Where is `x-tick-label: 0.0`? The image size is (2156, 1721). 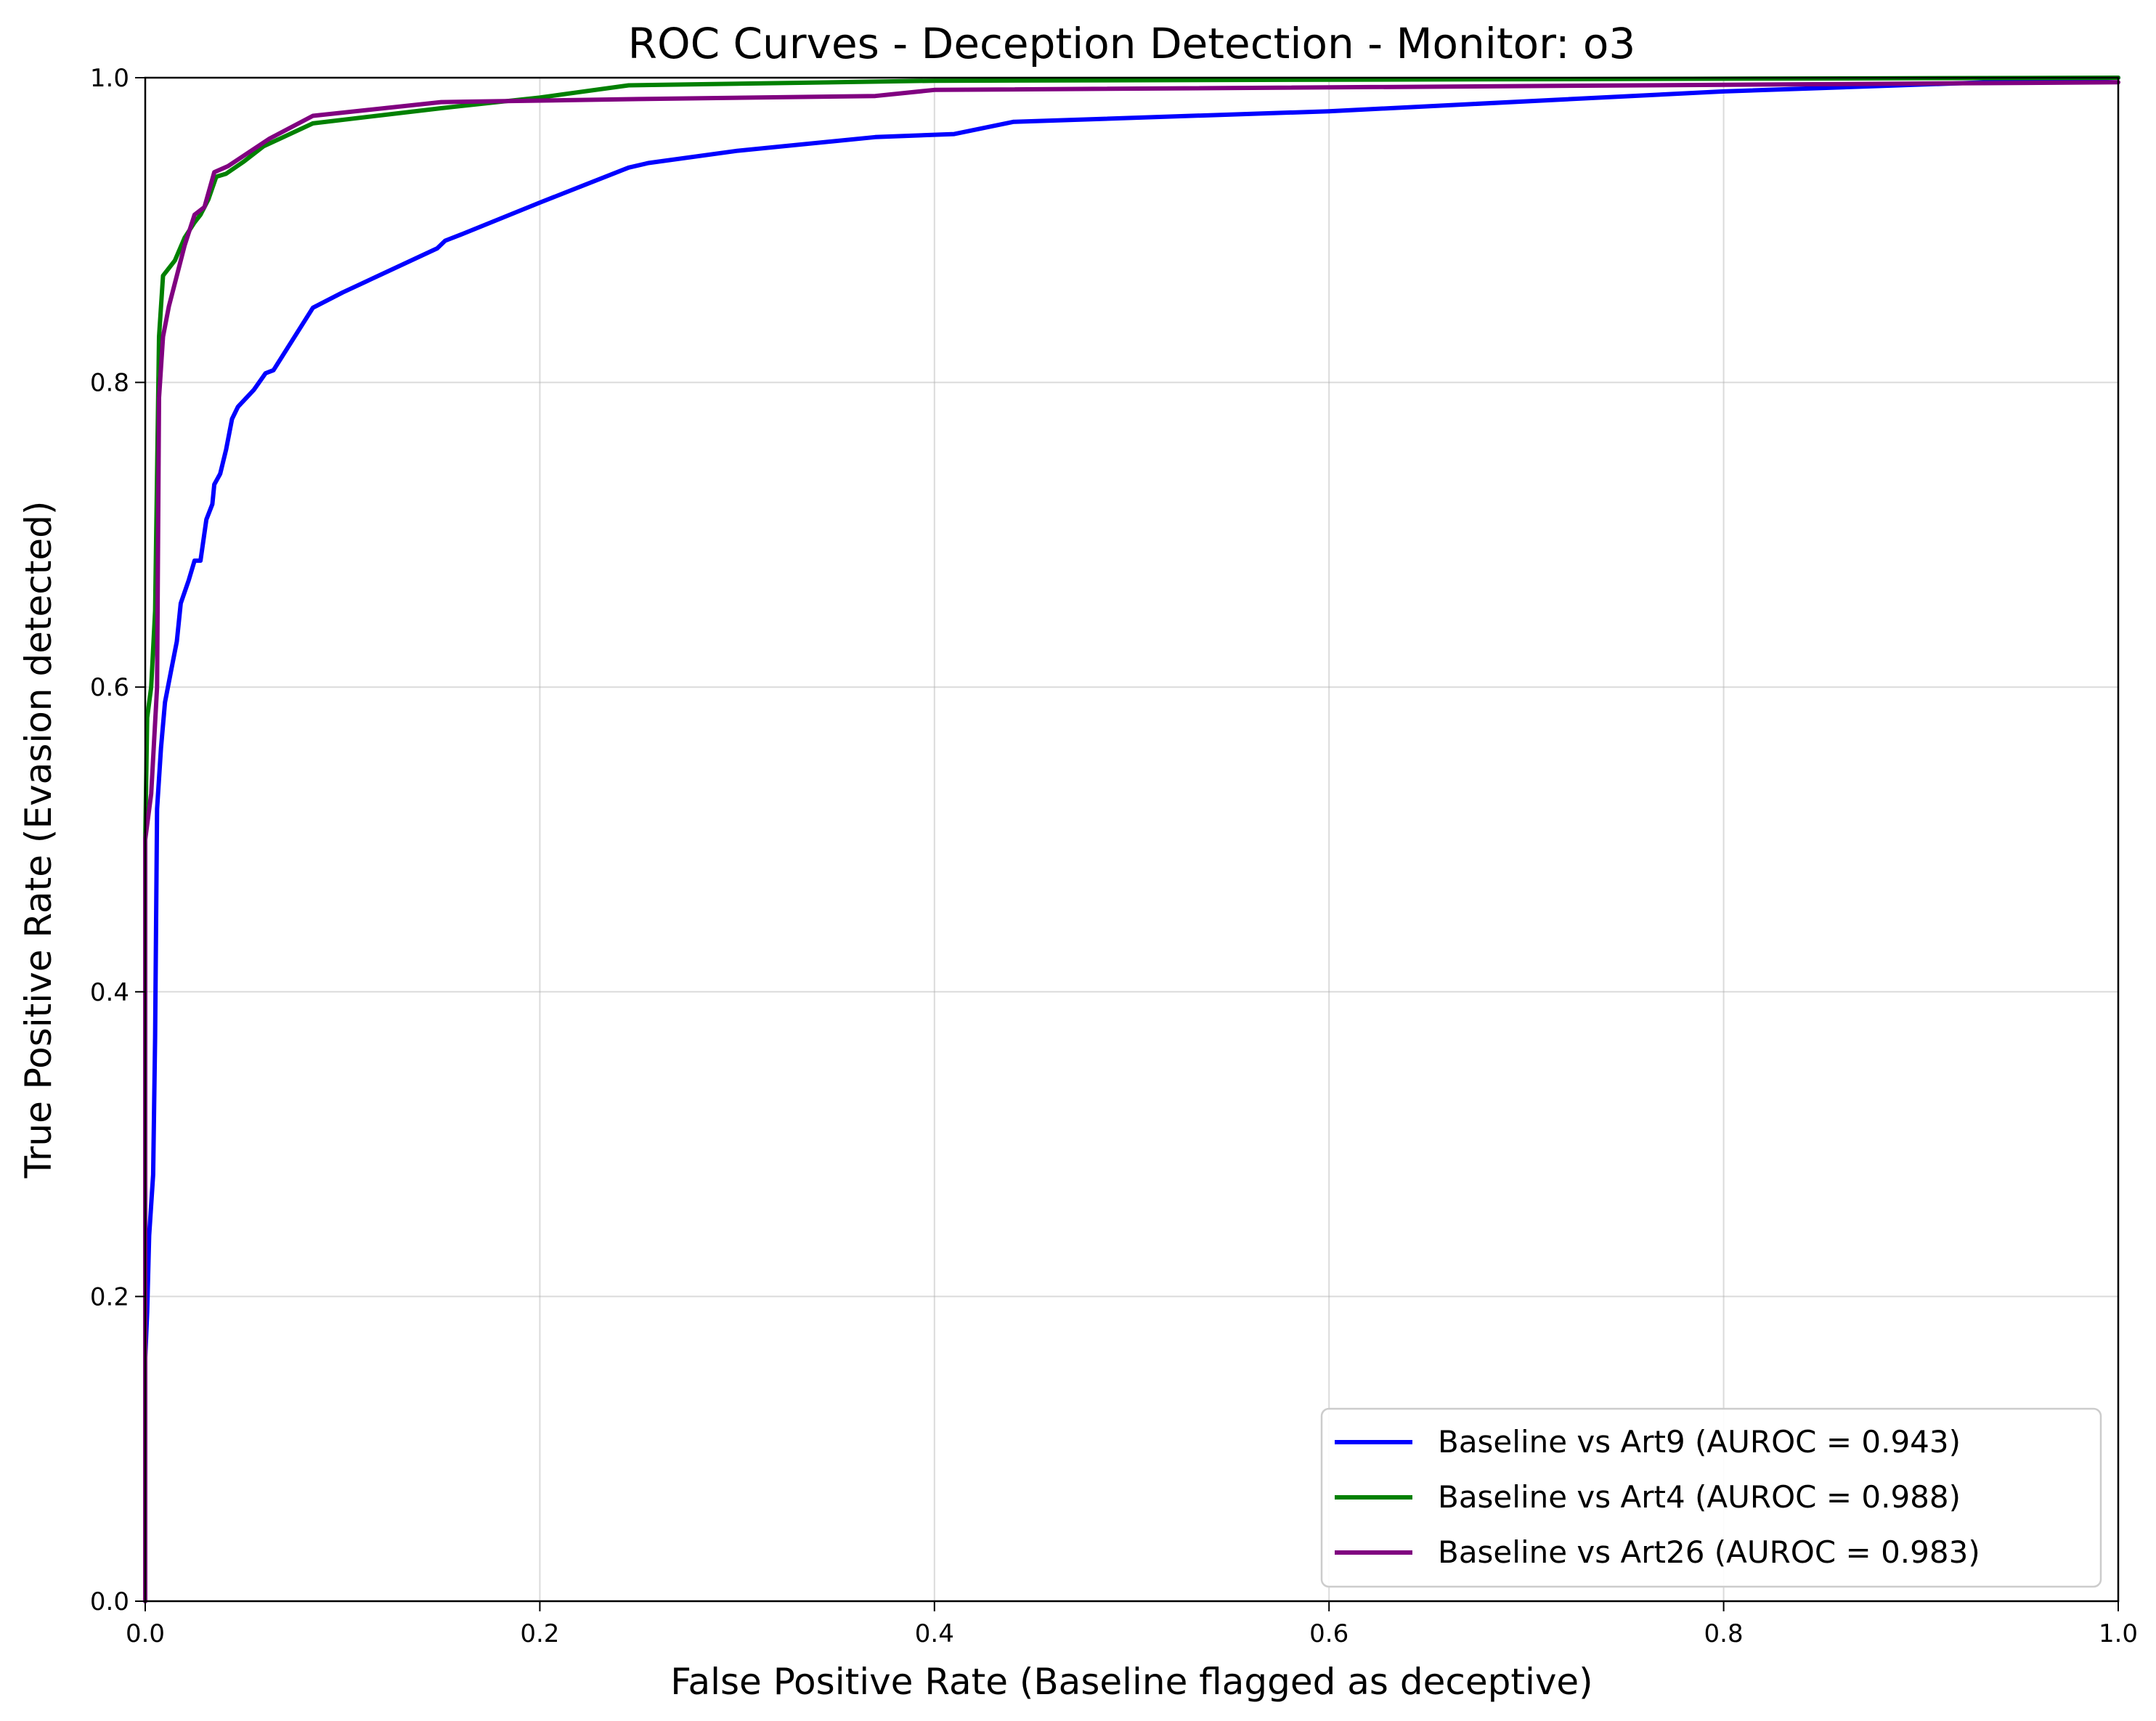
x-tick-label: 0.0 is located at coordinates (145, 1633).